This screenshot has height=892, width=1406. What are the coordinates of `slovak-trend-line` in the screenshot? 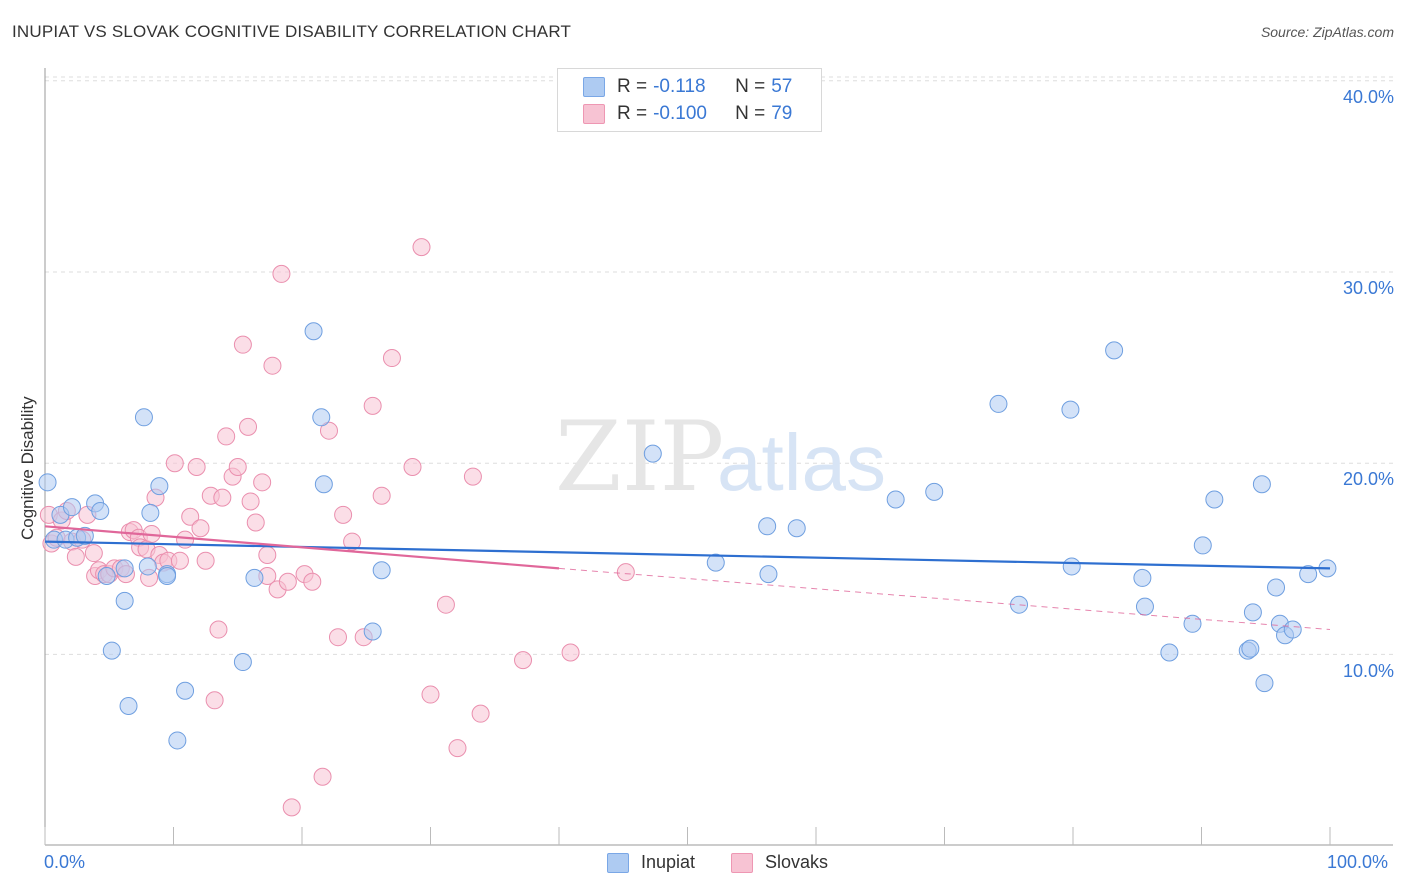 It's located at (302, 547).